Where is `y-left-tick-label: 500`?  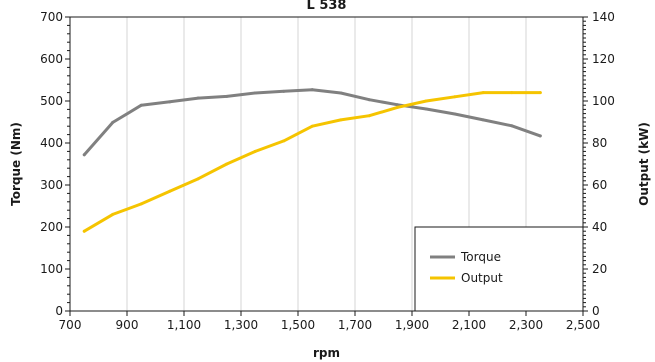 y-left-tick-label: 500 is located at coordinates (51, 101).